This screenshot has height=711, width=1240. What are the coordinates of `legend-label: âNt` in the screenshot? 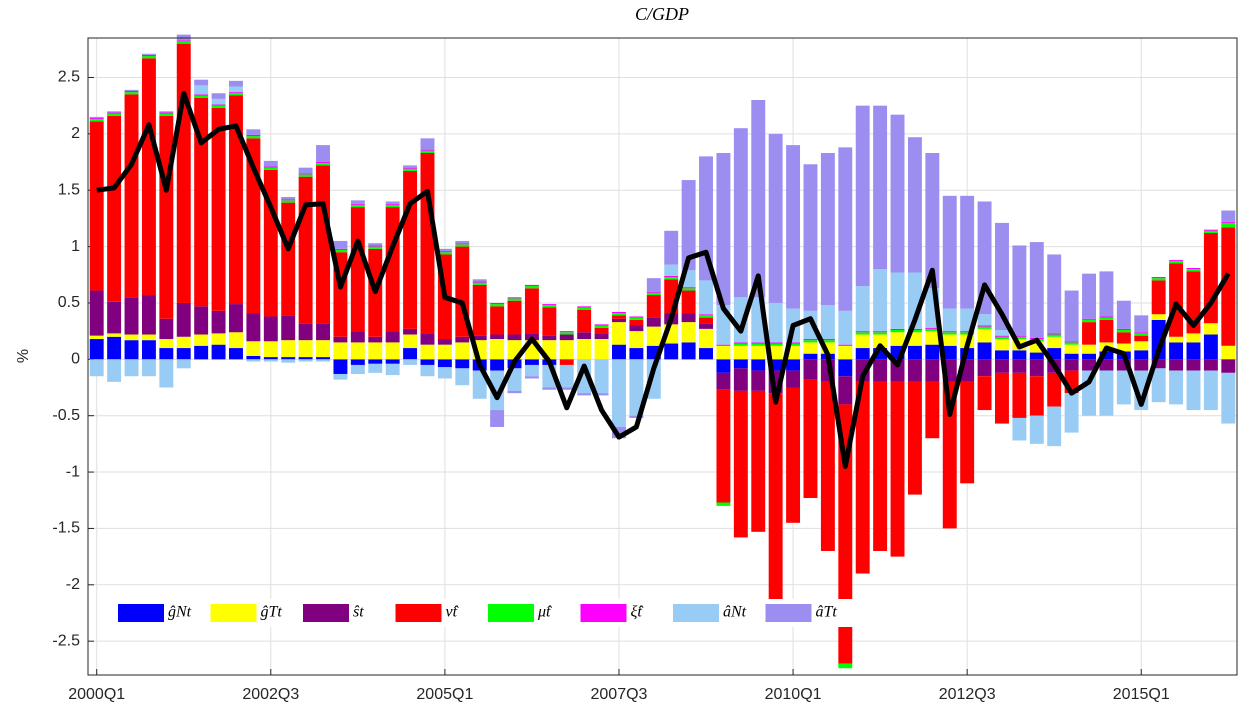 It's located at (735, 612).